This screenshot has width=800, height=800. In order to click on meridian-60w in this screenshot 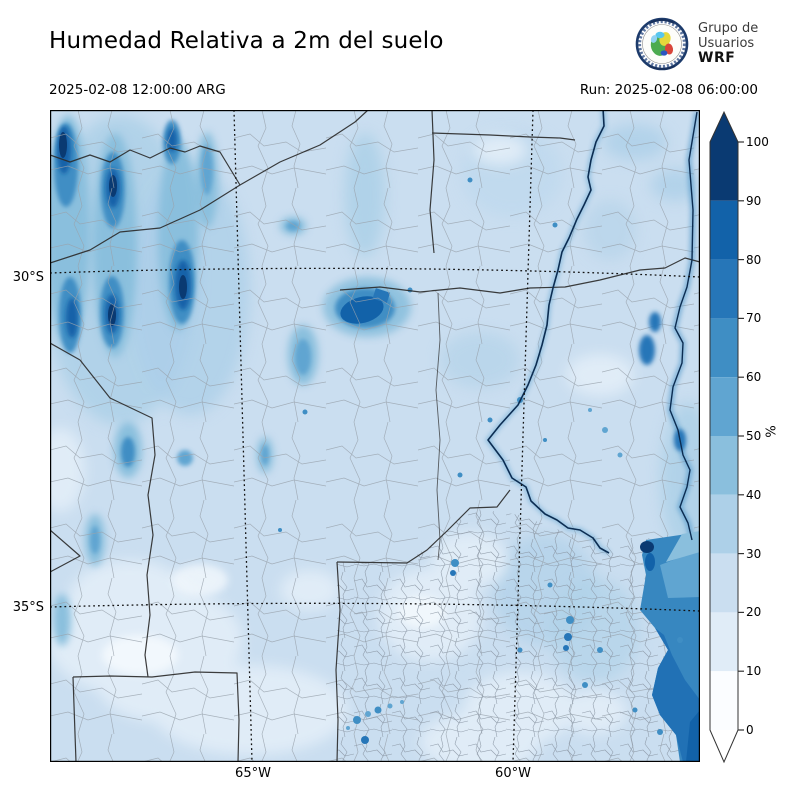, I will do `click(523, 436)`.